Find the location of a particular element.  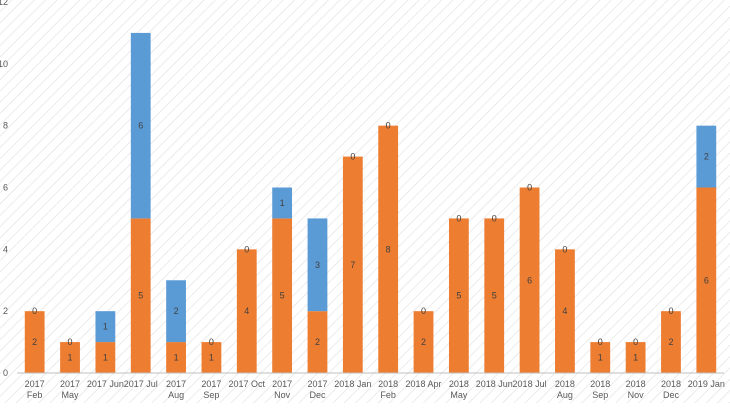

y-tick-label: 0 is located at coordinates (5, 373).